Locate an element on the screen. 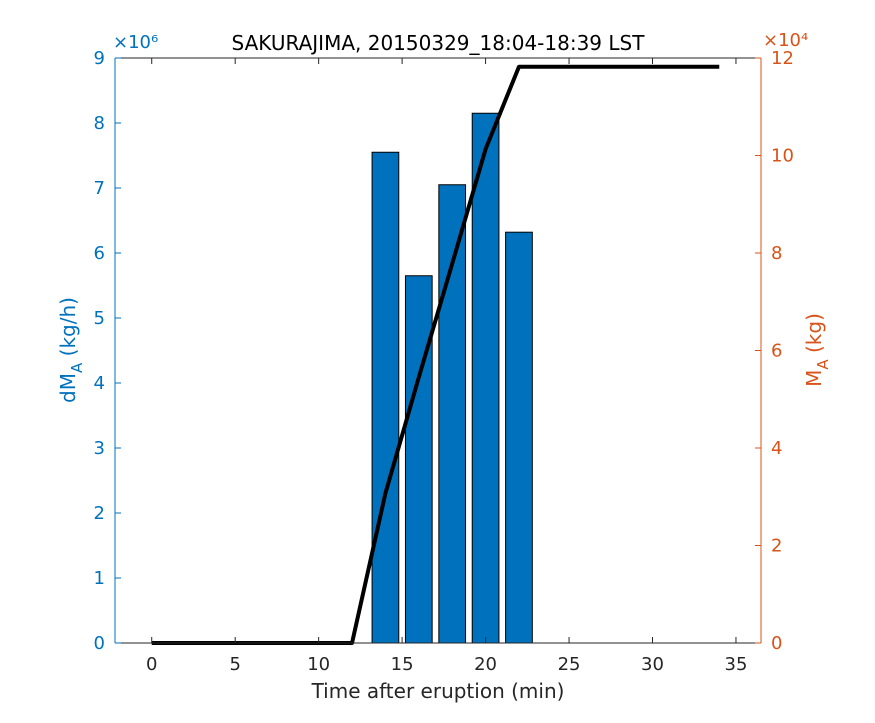  right-tick-label: 6 is located at coordinates (776, 351).